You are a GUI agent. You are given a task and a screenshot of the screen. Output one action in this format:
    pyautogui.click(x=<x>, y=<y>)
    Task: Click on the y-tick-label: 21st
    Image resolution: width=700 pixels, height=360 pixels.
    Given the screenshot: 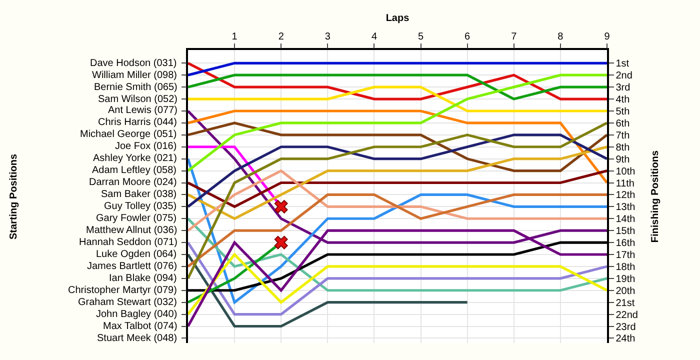 What is the action you would take?
    pyautogui.click(x=625, y=303)
    